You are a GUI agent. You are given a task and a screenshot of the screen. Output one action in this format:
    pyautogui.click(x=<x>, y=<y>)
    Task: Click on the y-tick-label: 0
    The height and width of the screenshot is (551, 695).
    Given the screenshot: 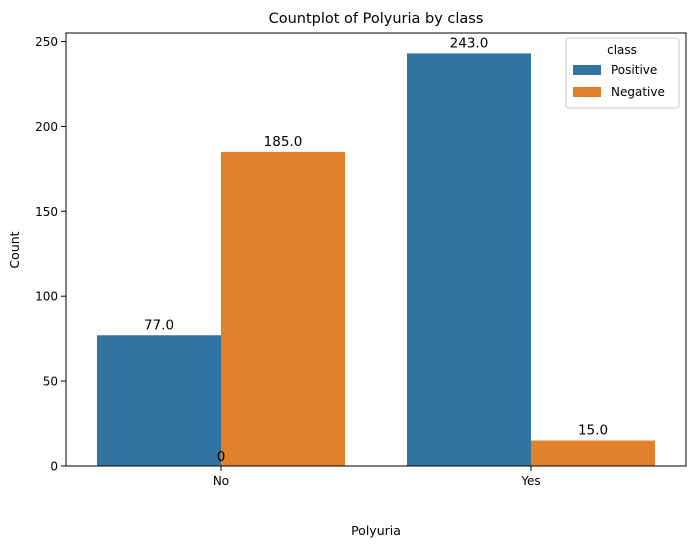 What is the action you would take?
    pyautogui.click(x=54, y=467)
    